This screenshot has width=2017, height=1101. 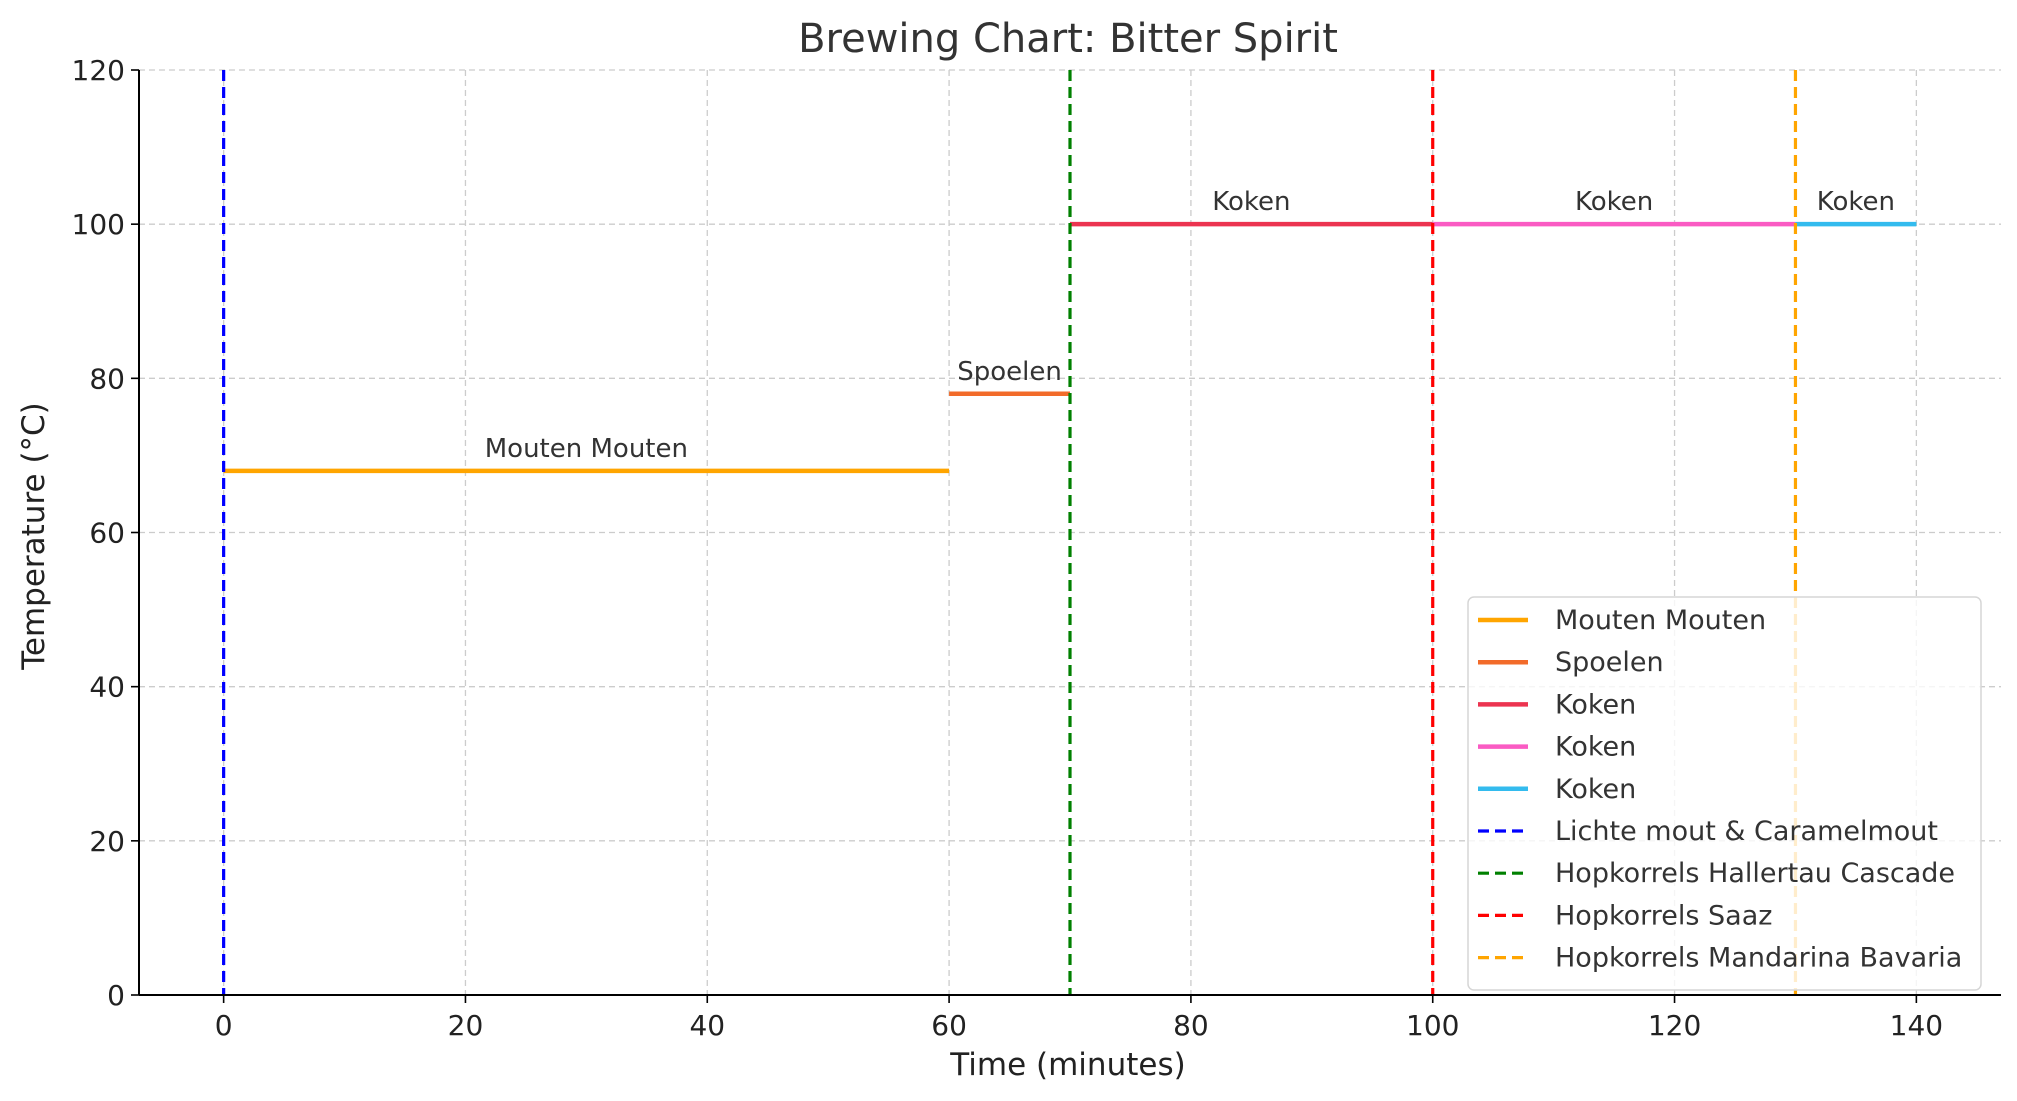 I want to click on y-tick-label: 0, so click(x=116, y=995).